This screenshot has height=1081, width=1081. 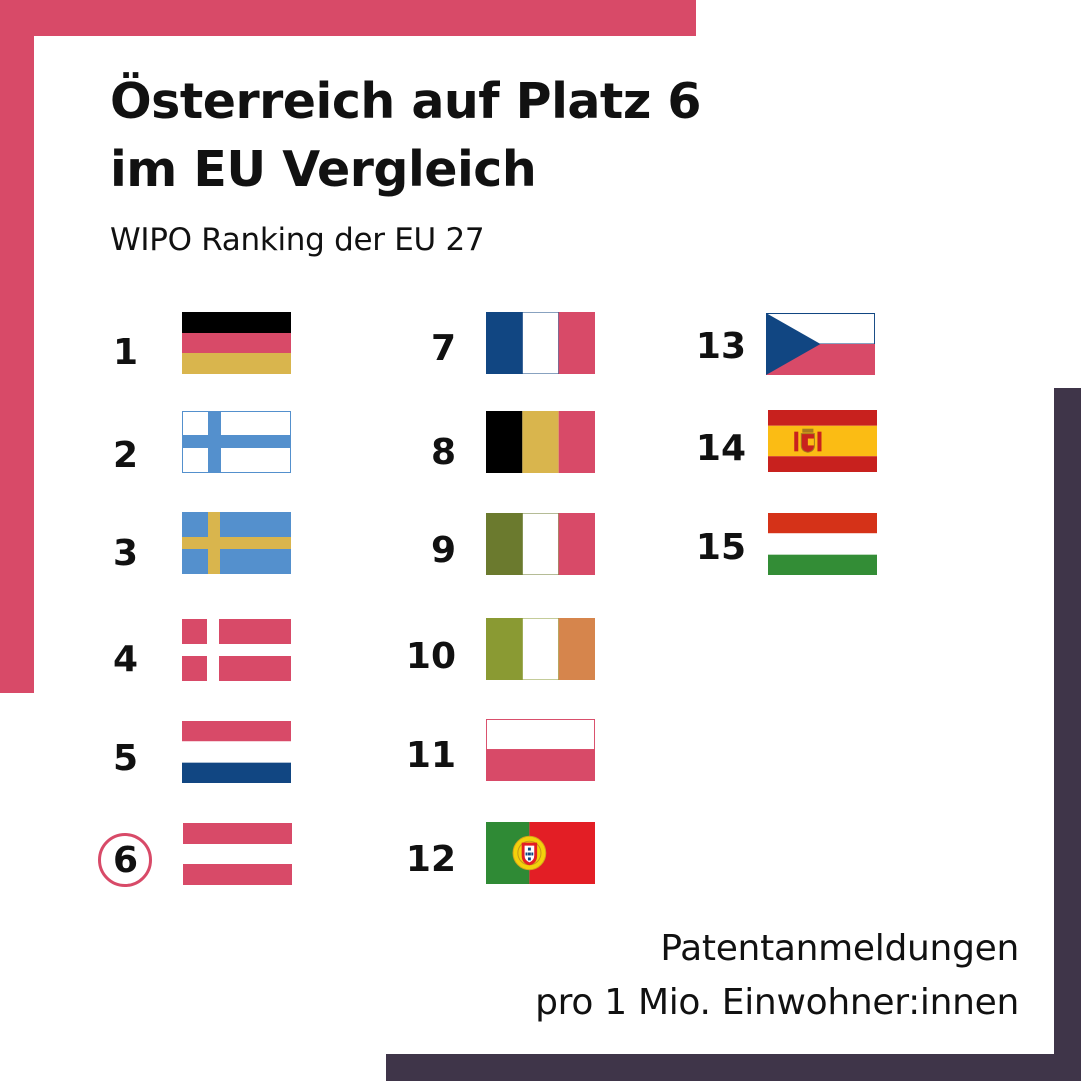 What do you see at coordinates (706, 449) in the screenshot?
I see `rank-label: 14` at bounding box center [706, 449].